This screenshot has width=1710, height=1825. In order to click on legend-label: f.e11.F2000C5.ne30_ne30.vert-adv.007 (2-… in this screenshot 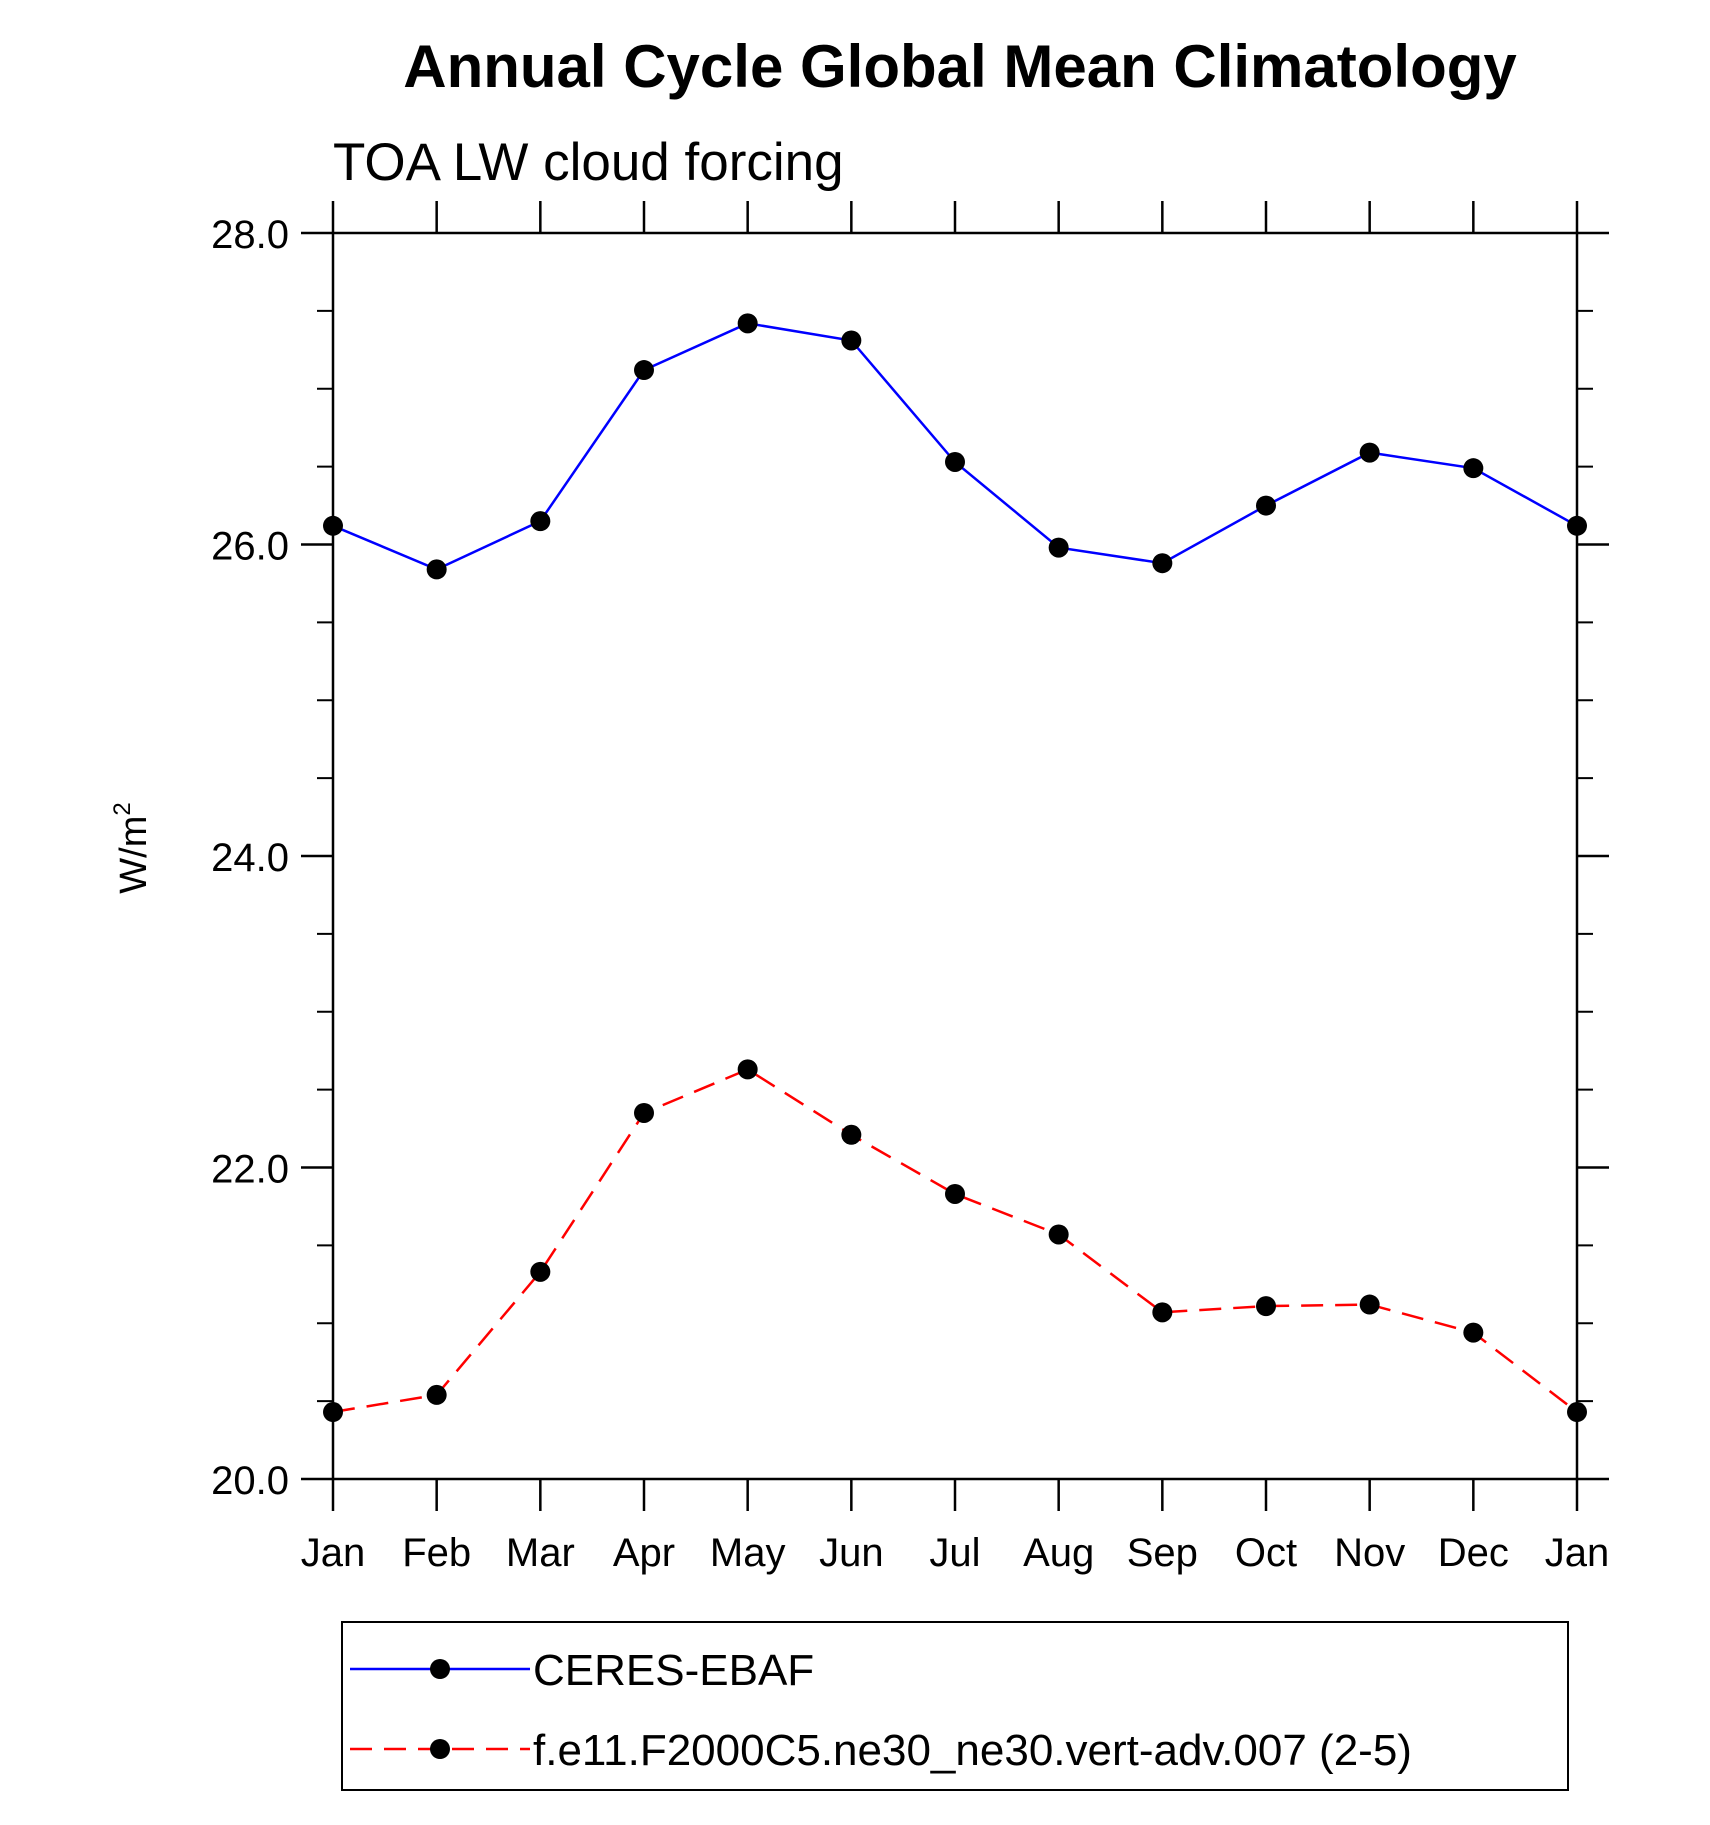, I will do `click(972, 1750)`.